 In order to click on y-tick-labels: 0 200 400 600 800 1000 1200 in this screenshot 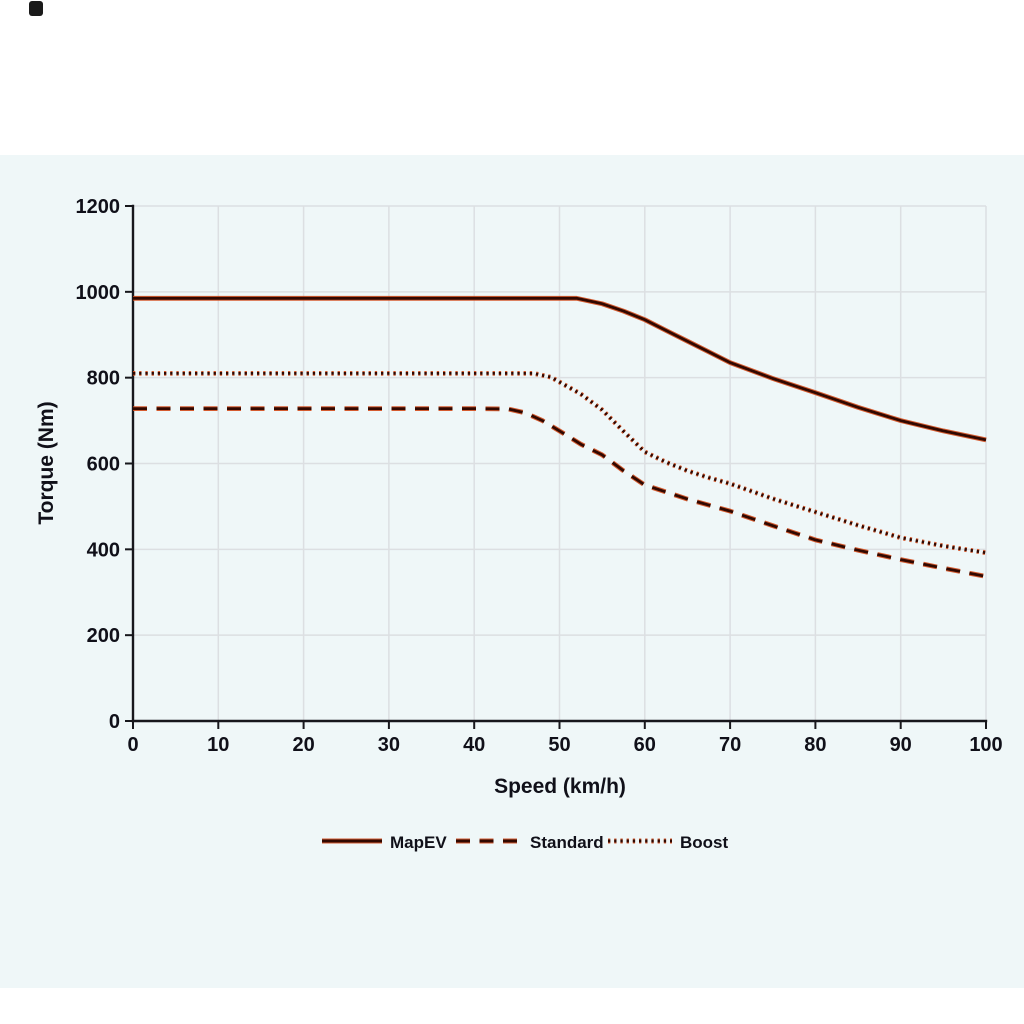, I will do `click(98, 464)`.